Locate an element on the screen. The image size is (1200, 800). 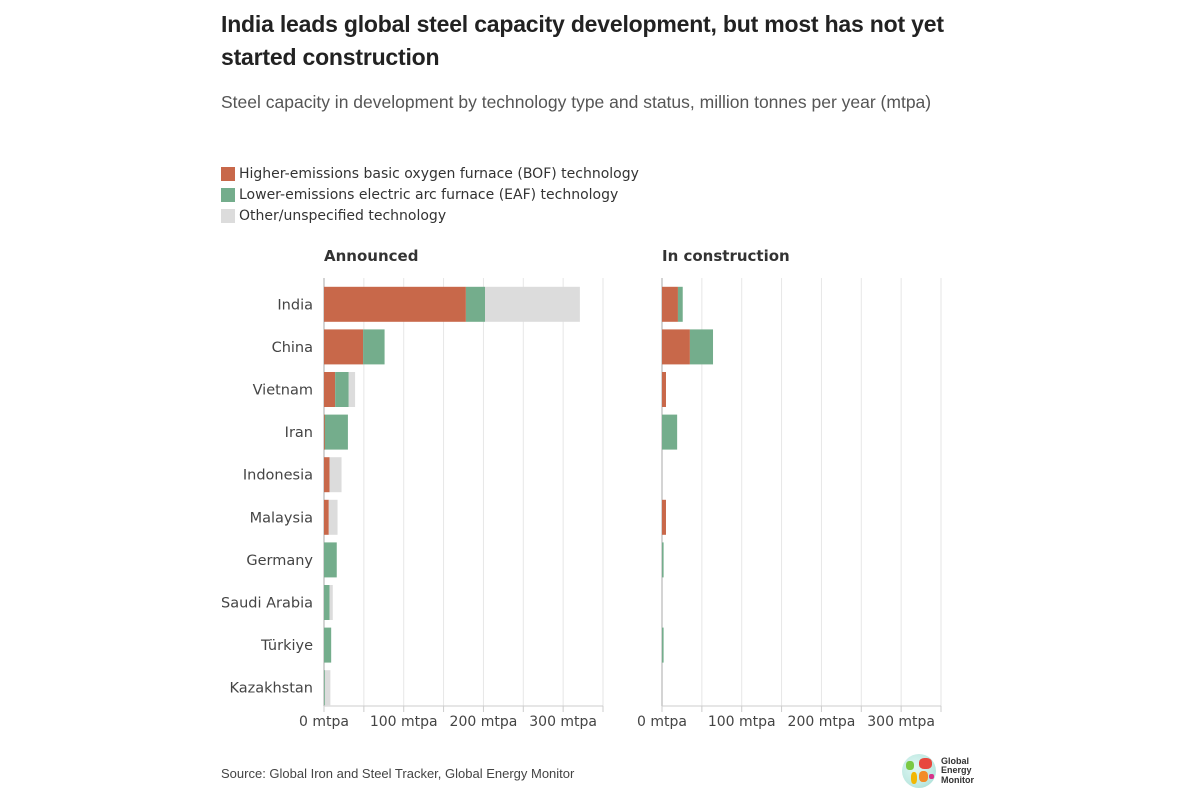
bar-announced-indonesia-other-unspecified is located at coordinates (335, 475).